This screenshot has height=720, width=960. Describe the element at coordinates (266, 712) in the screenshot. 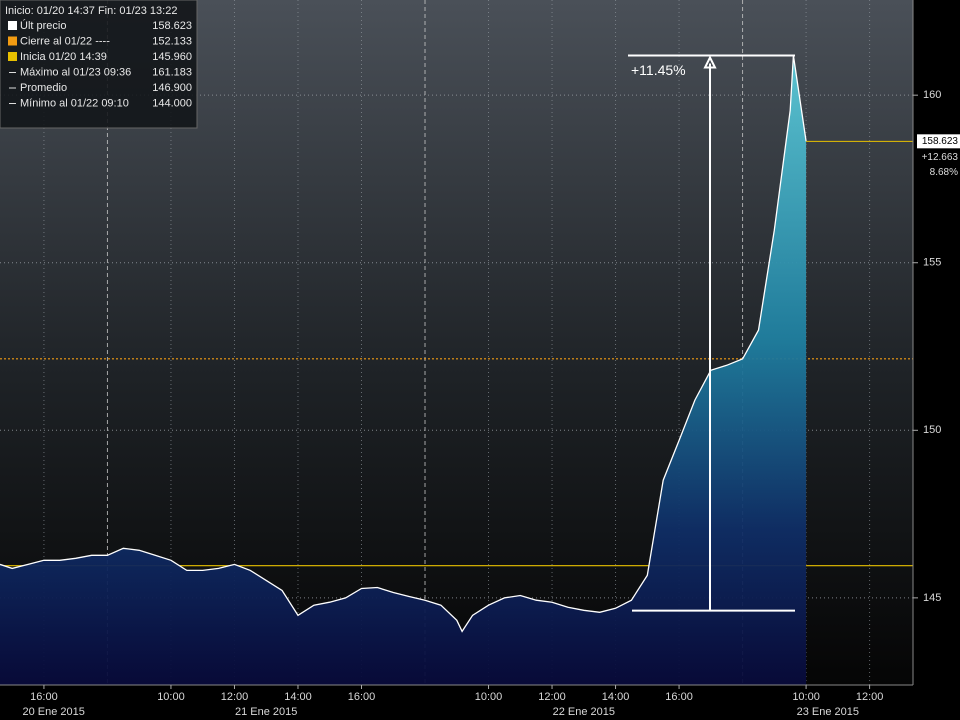

I see `day-label: 21 Ene 2015` at that location.